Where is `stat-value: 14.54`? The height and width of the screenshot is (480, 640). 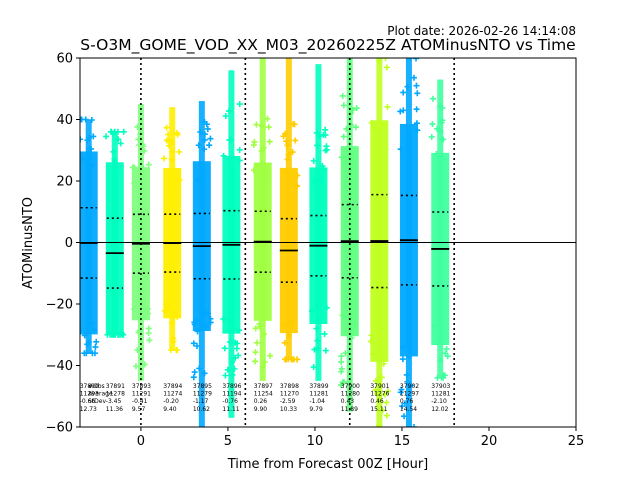 stat-value: 14.54 is located at coordinates (408, 409).